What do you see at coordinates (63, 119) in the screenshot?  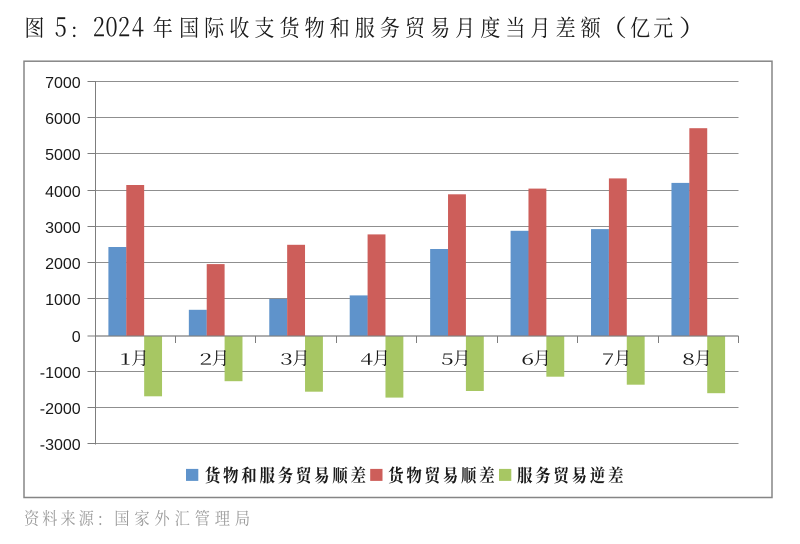 I see `svg-text: 6000` at bounding box center [63, 119].